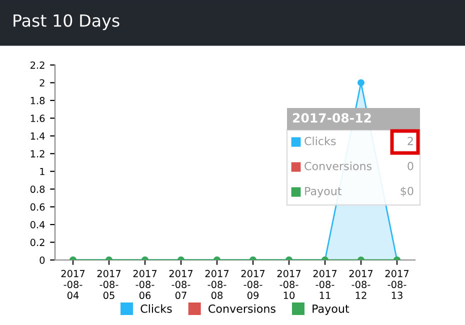 The height and width of the screenshot is (325, 465). Describe the element at coordinates (338, 166) in the screenshot. I see `annotation: Conversions` at that location.